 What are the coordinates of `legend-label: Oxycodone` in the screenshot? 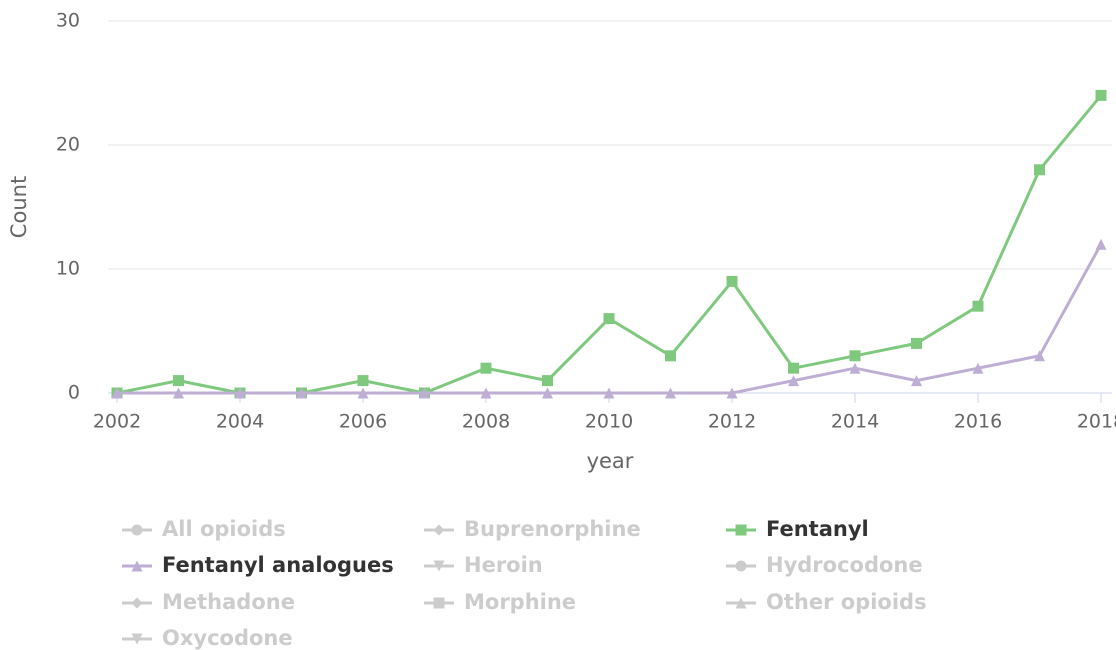 It's located at (227, 638).